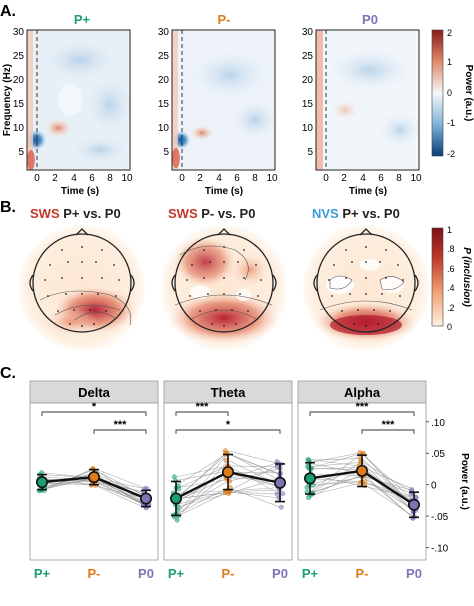  I want to click on spectrogram-title-p-minus: P-, so click(224, 19).